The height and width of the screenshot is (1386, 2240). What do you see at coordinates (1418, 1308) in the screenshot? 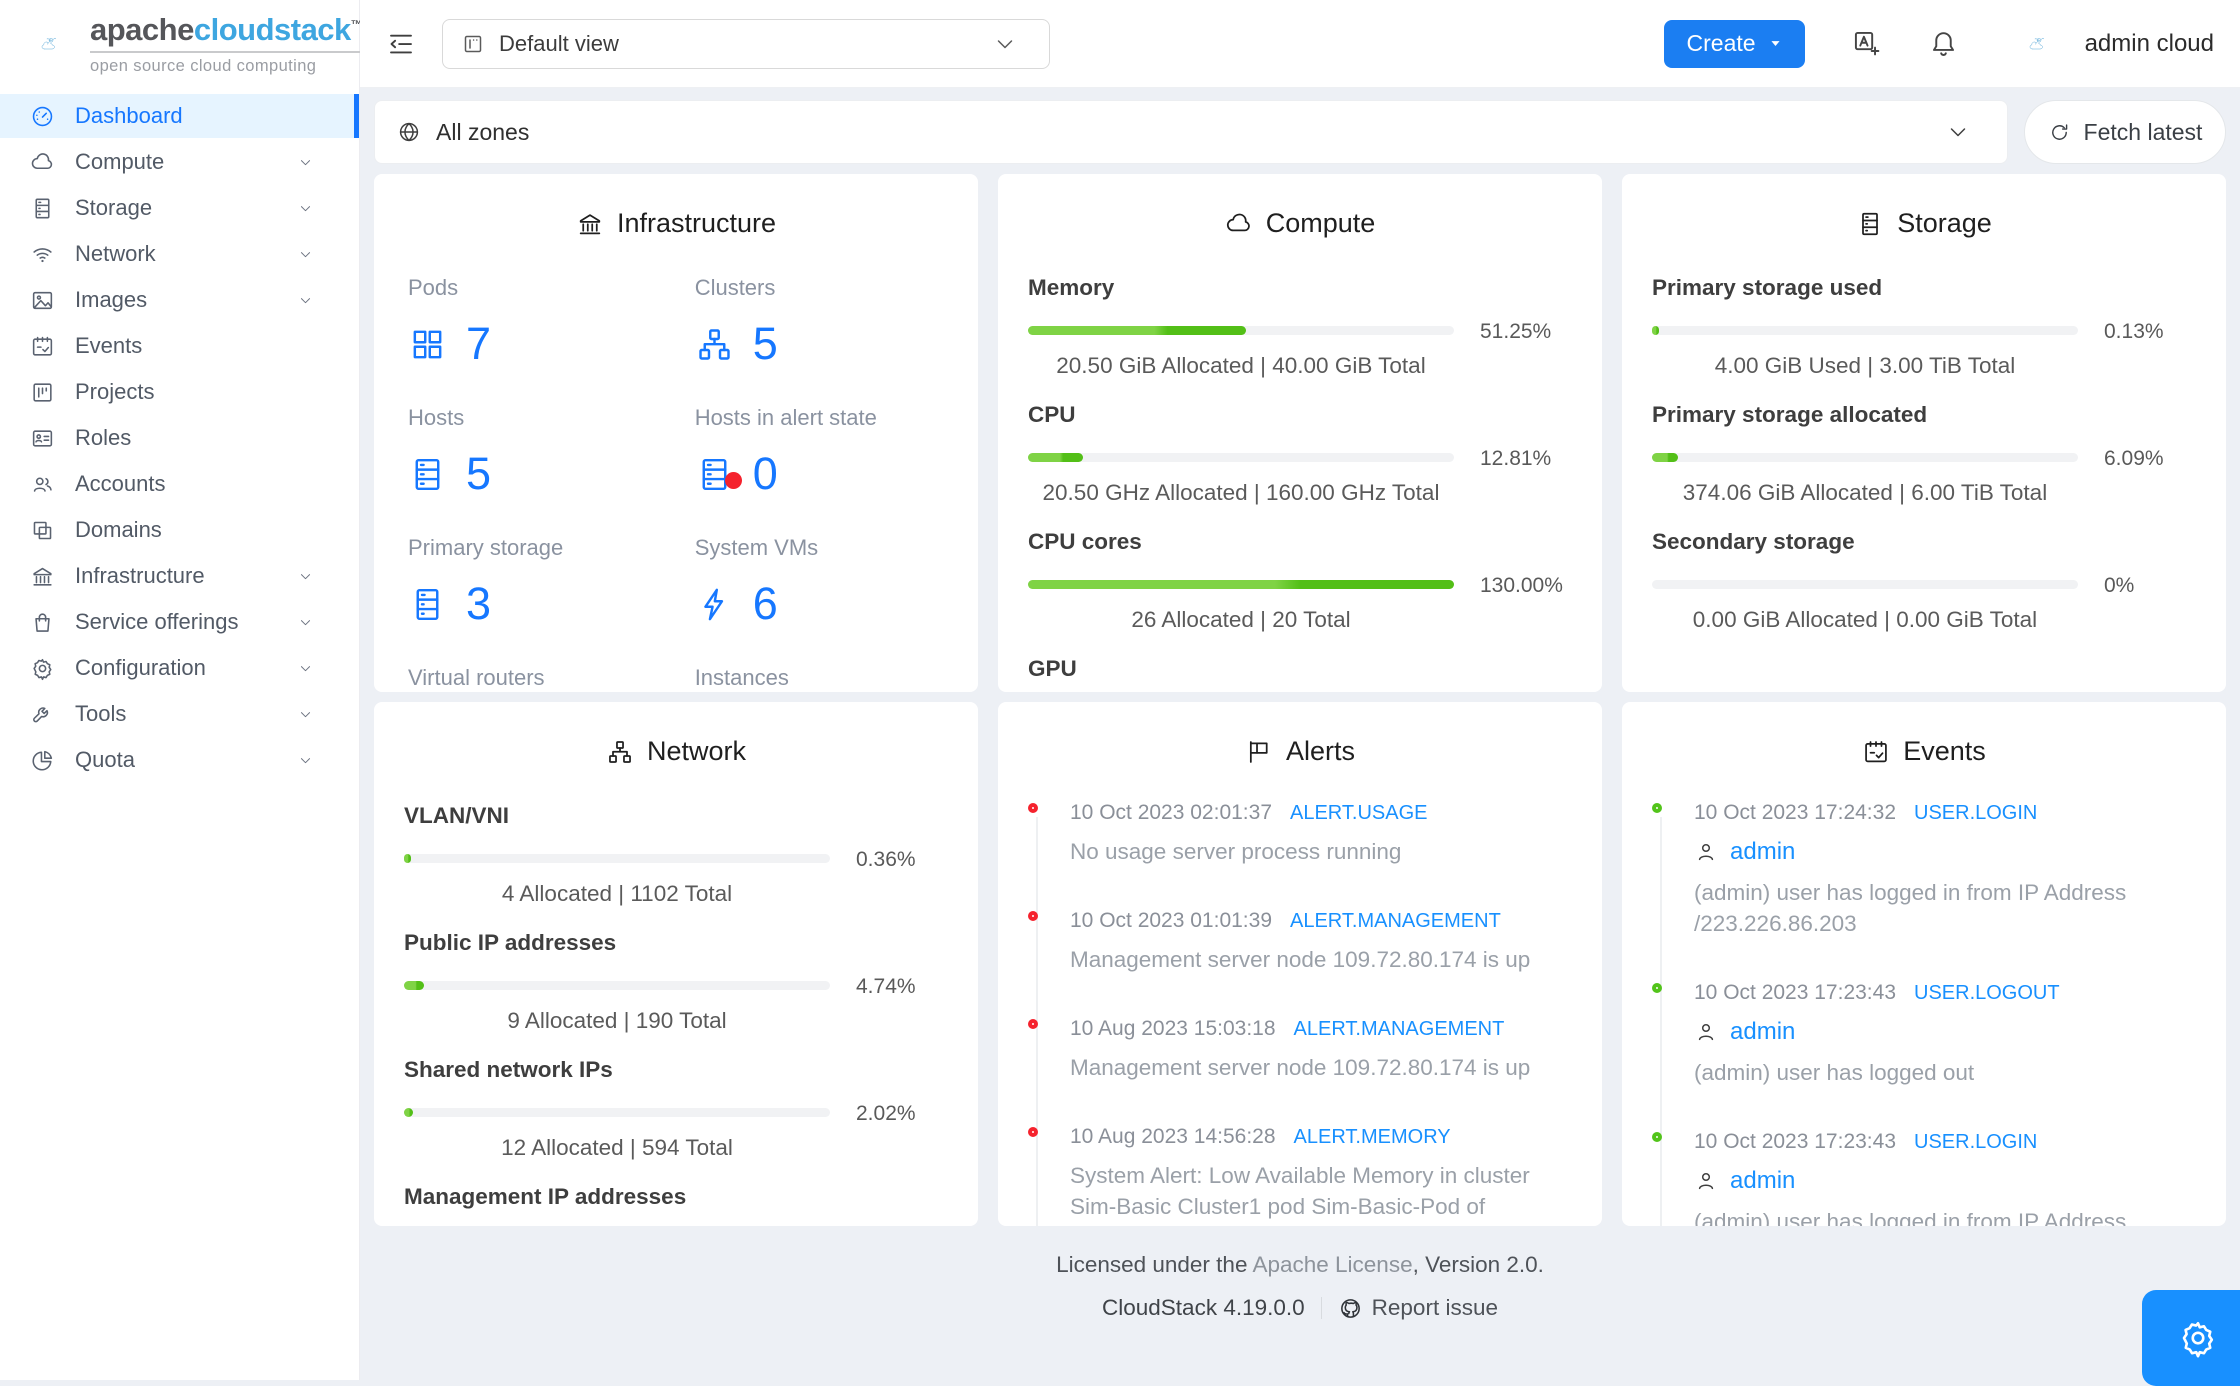
I see `report-issue-link: Report issue` at bounding box center [1418, 1308].